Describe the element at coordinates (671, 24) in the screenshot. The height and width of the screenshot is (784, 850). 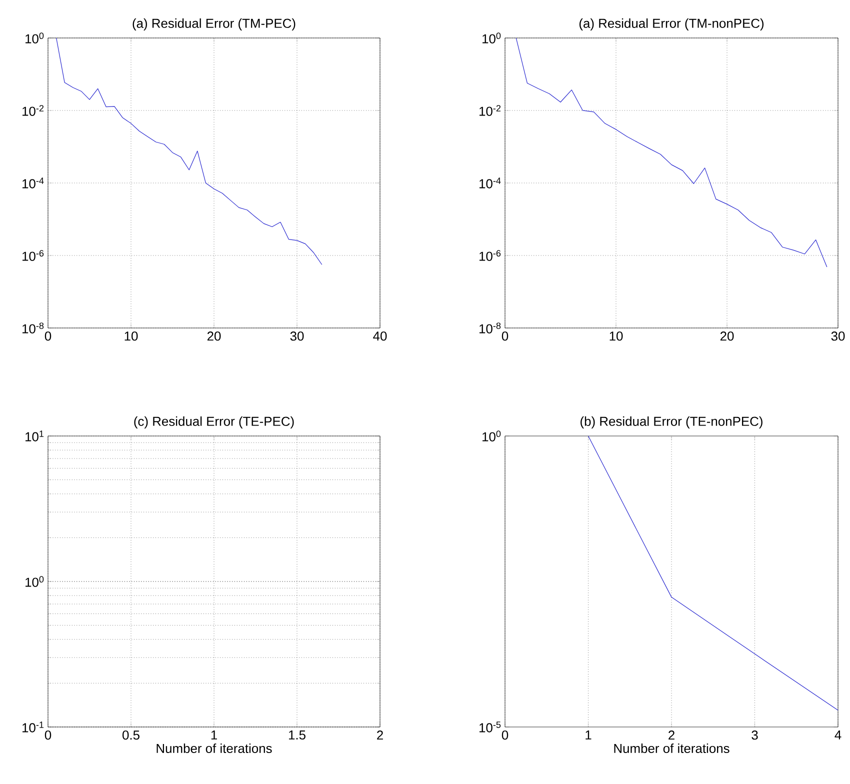
I see `chart-title: (a) Residual Error (TM-nonPEC)` at that location.